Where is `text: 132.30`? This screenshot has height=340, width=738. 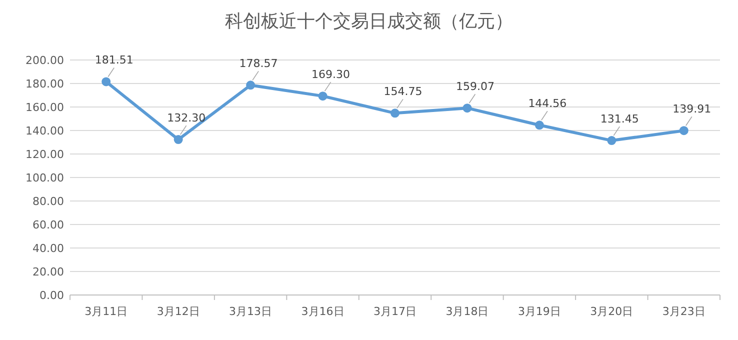 text: 132.30 is located at coordinates (186, 118).